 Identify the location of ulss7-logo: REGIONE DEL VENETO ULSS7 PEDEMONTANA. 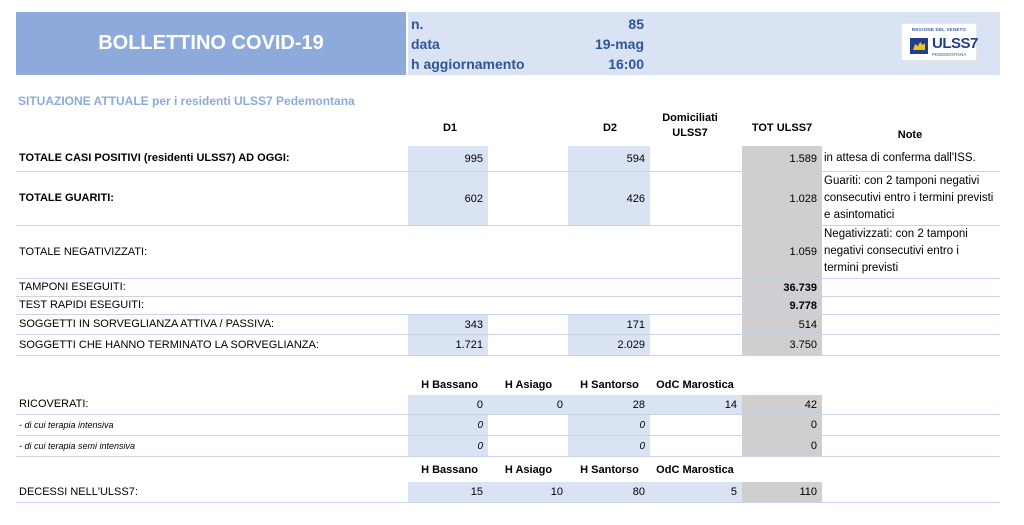
(939, 42).